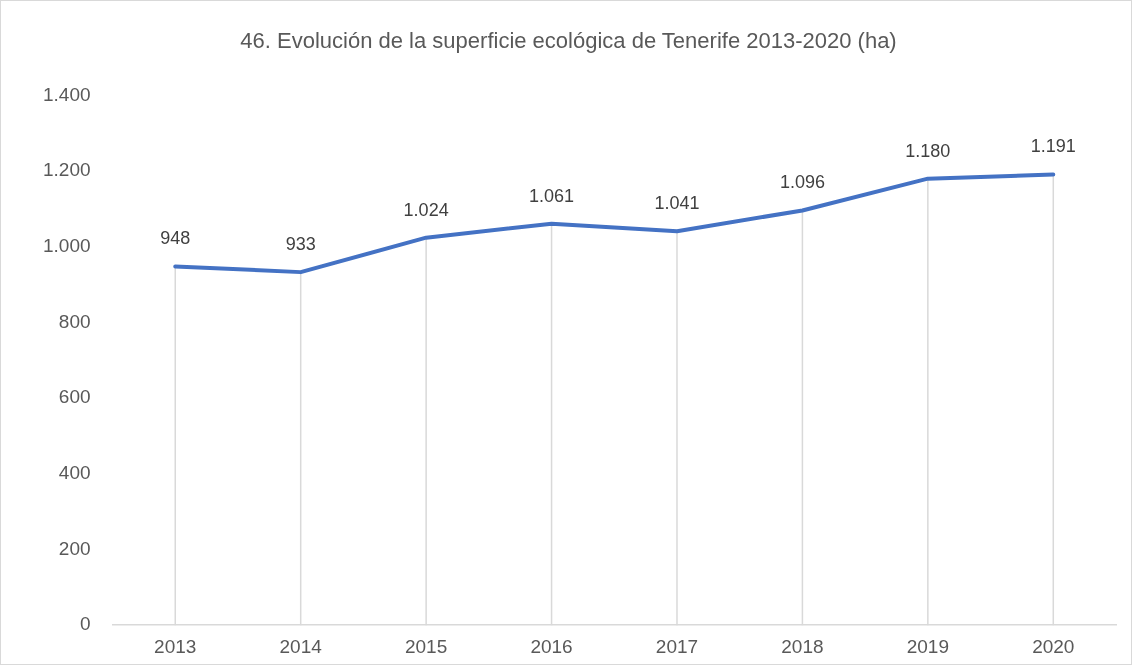  What do you see at coordinates (301, 646) in the screenshot?
I see `x-tick-label: 2014` at bounding box center [301, 646].